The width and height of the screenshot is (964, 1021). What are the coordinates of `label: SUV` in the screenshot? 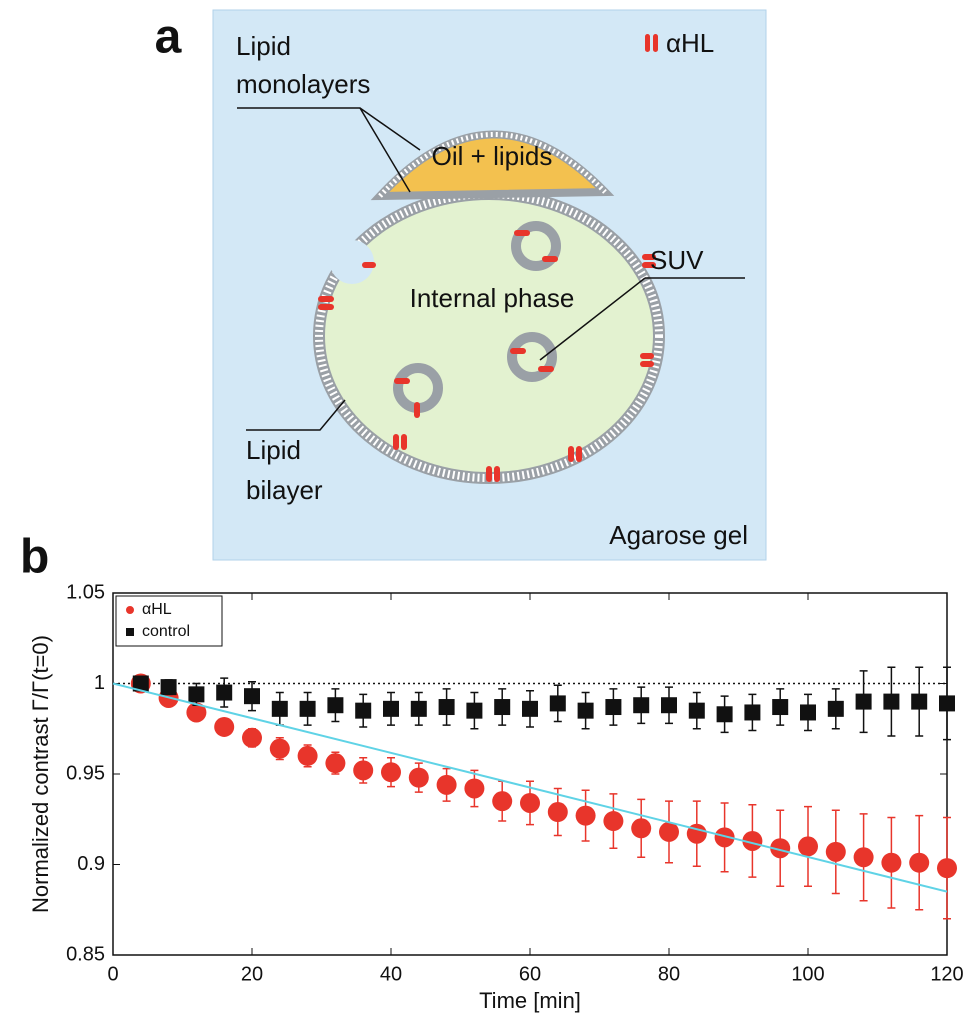 It's located at (677, 260).